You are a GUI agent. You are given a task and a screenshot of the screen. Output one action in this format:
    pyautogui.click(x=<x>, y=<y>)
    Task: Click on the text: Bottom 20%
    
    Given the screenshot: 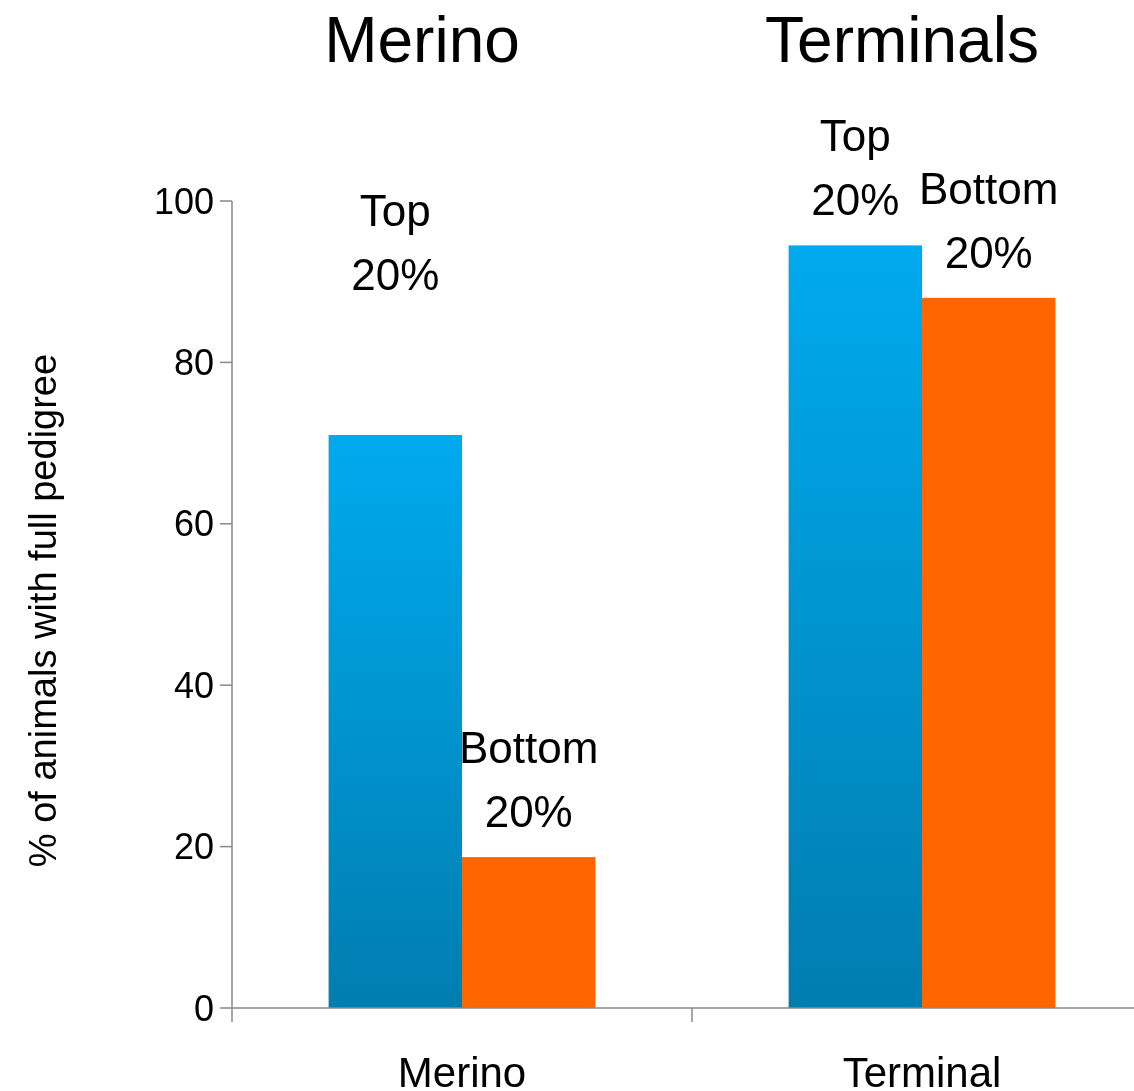 What is the action you would take?
    pyautogui.click(x=529, y=780)
    